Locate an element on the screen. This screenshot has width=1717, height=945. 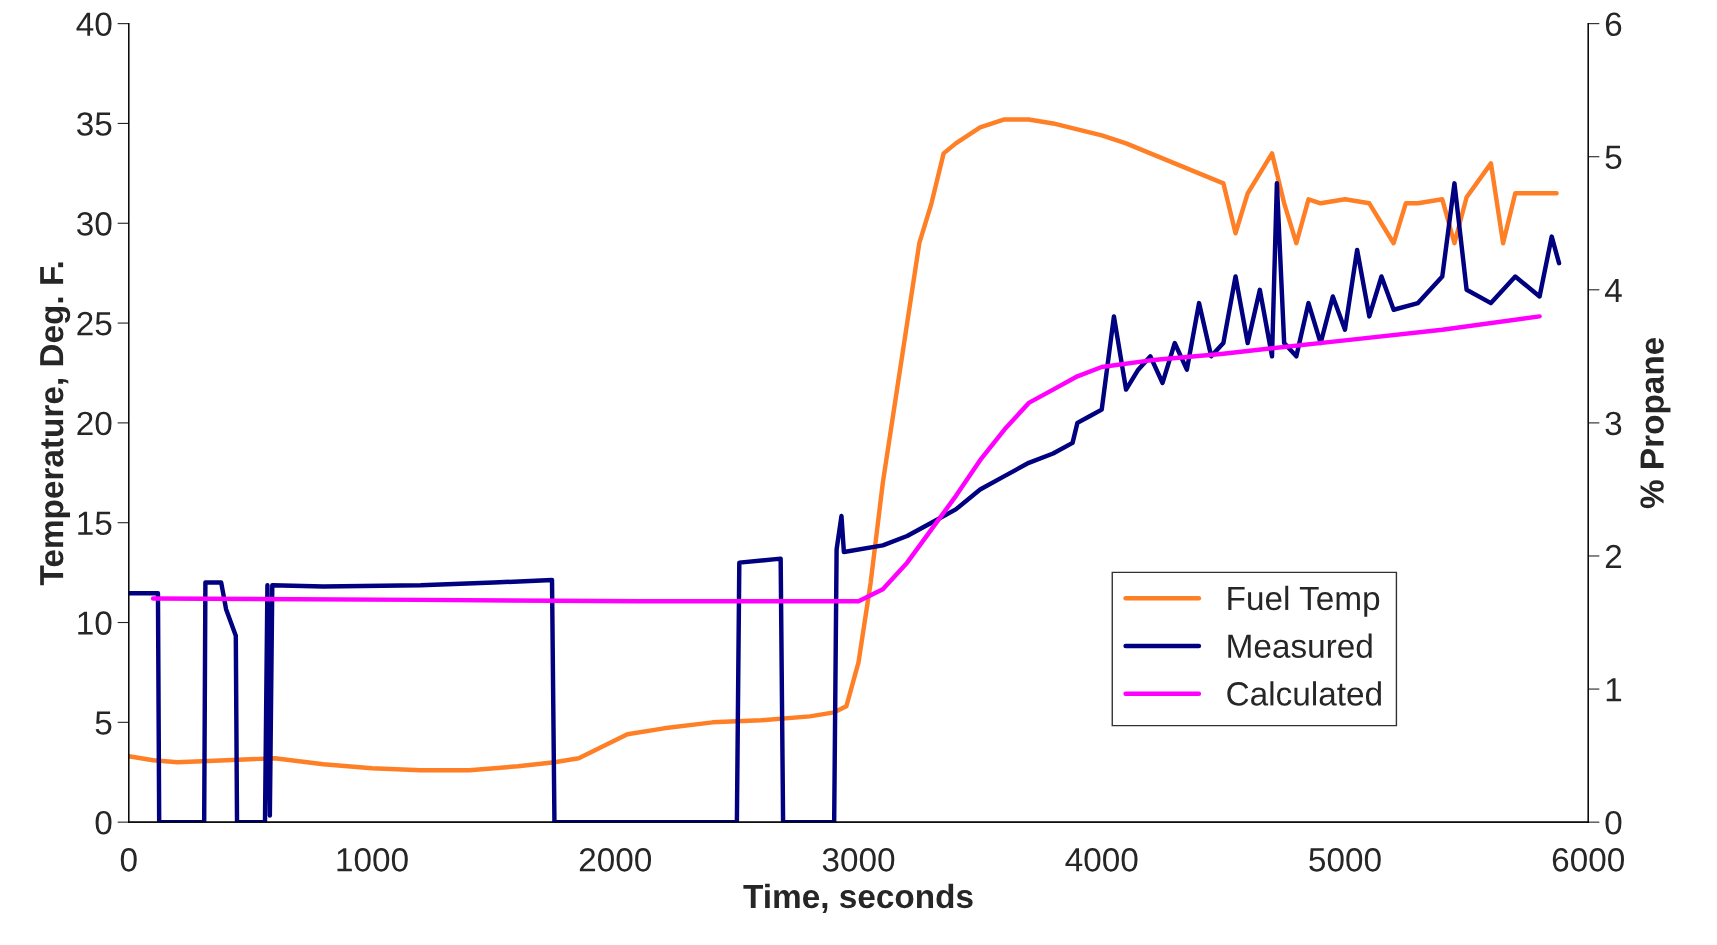
x-tick-label: 3000 is located at coordinates (858, 860).